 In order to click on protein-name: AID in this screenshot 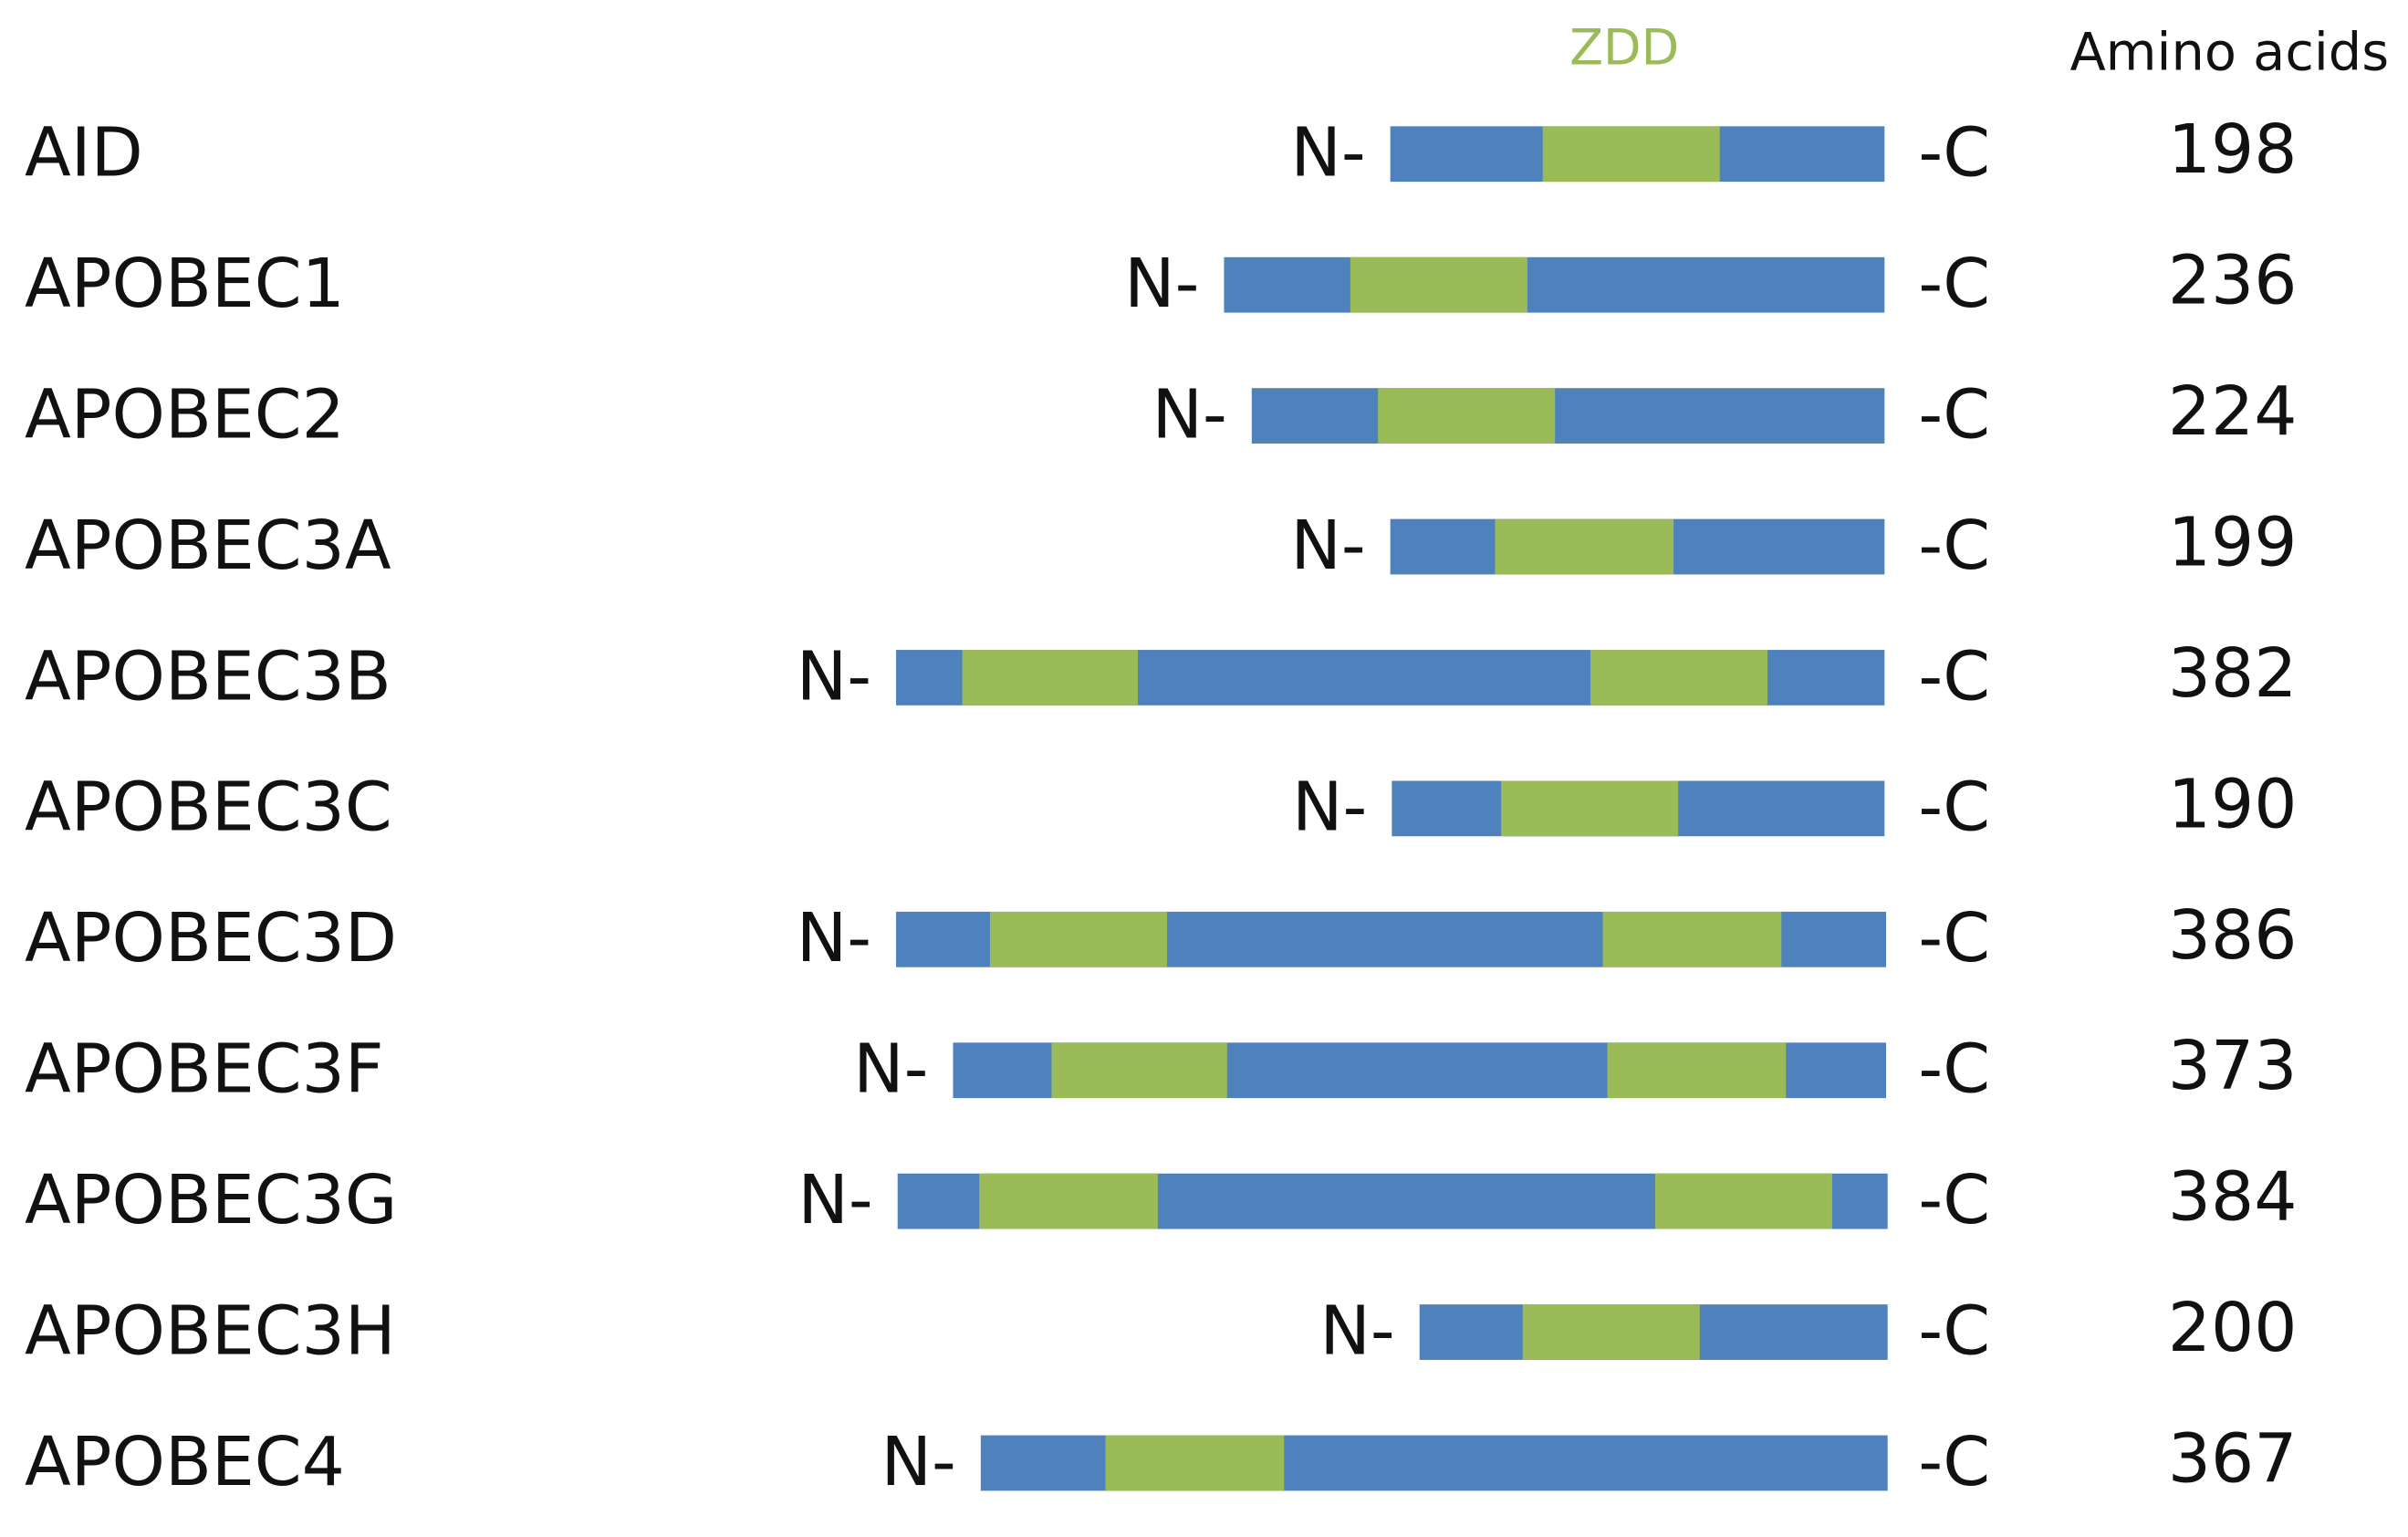, I will do `click(84, 153)`.